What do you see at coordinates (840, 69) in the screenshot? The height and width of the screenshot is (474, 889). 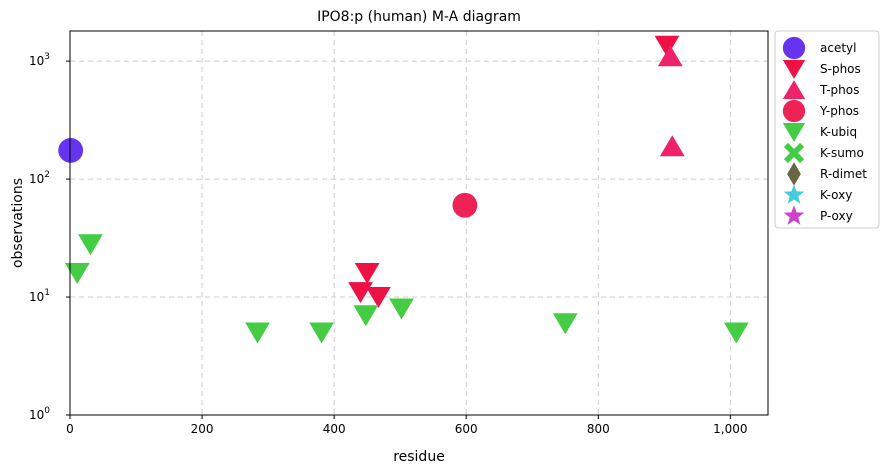 I see `legend-label-s-phos: S-phos` at bounding box center [840, 69].